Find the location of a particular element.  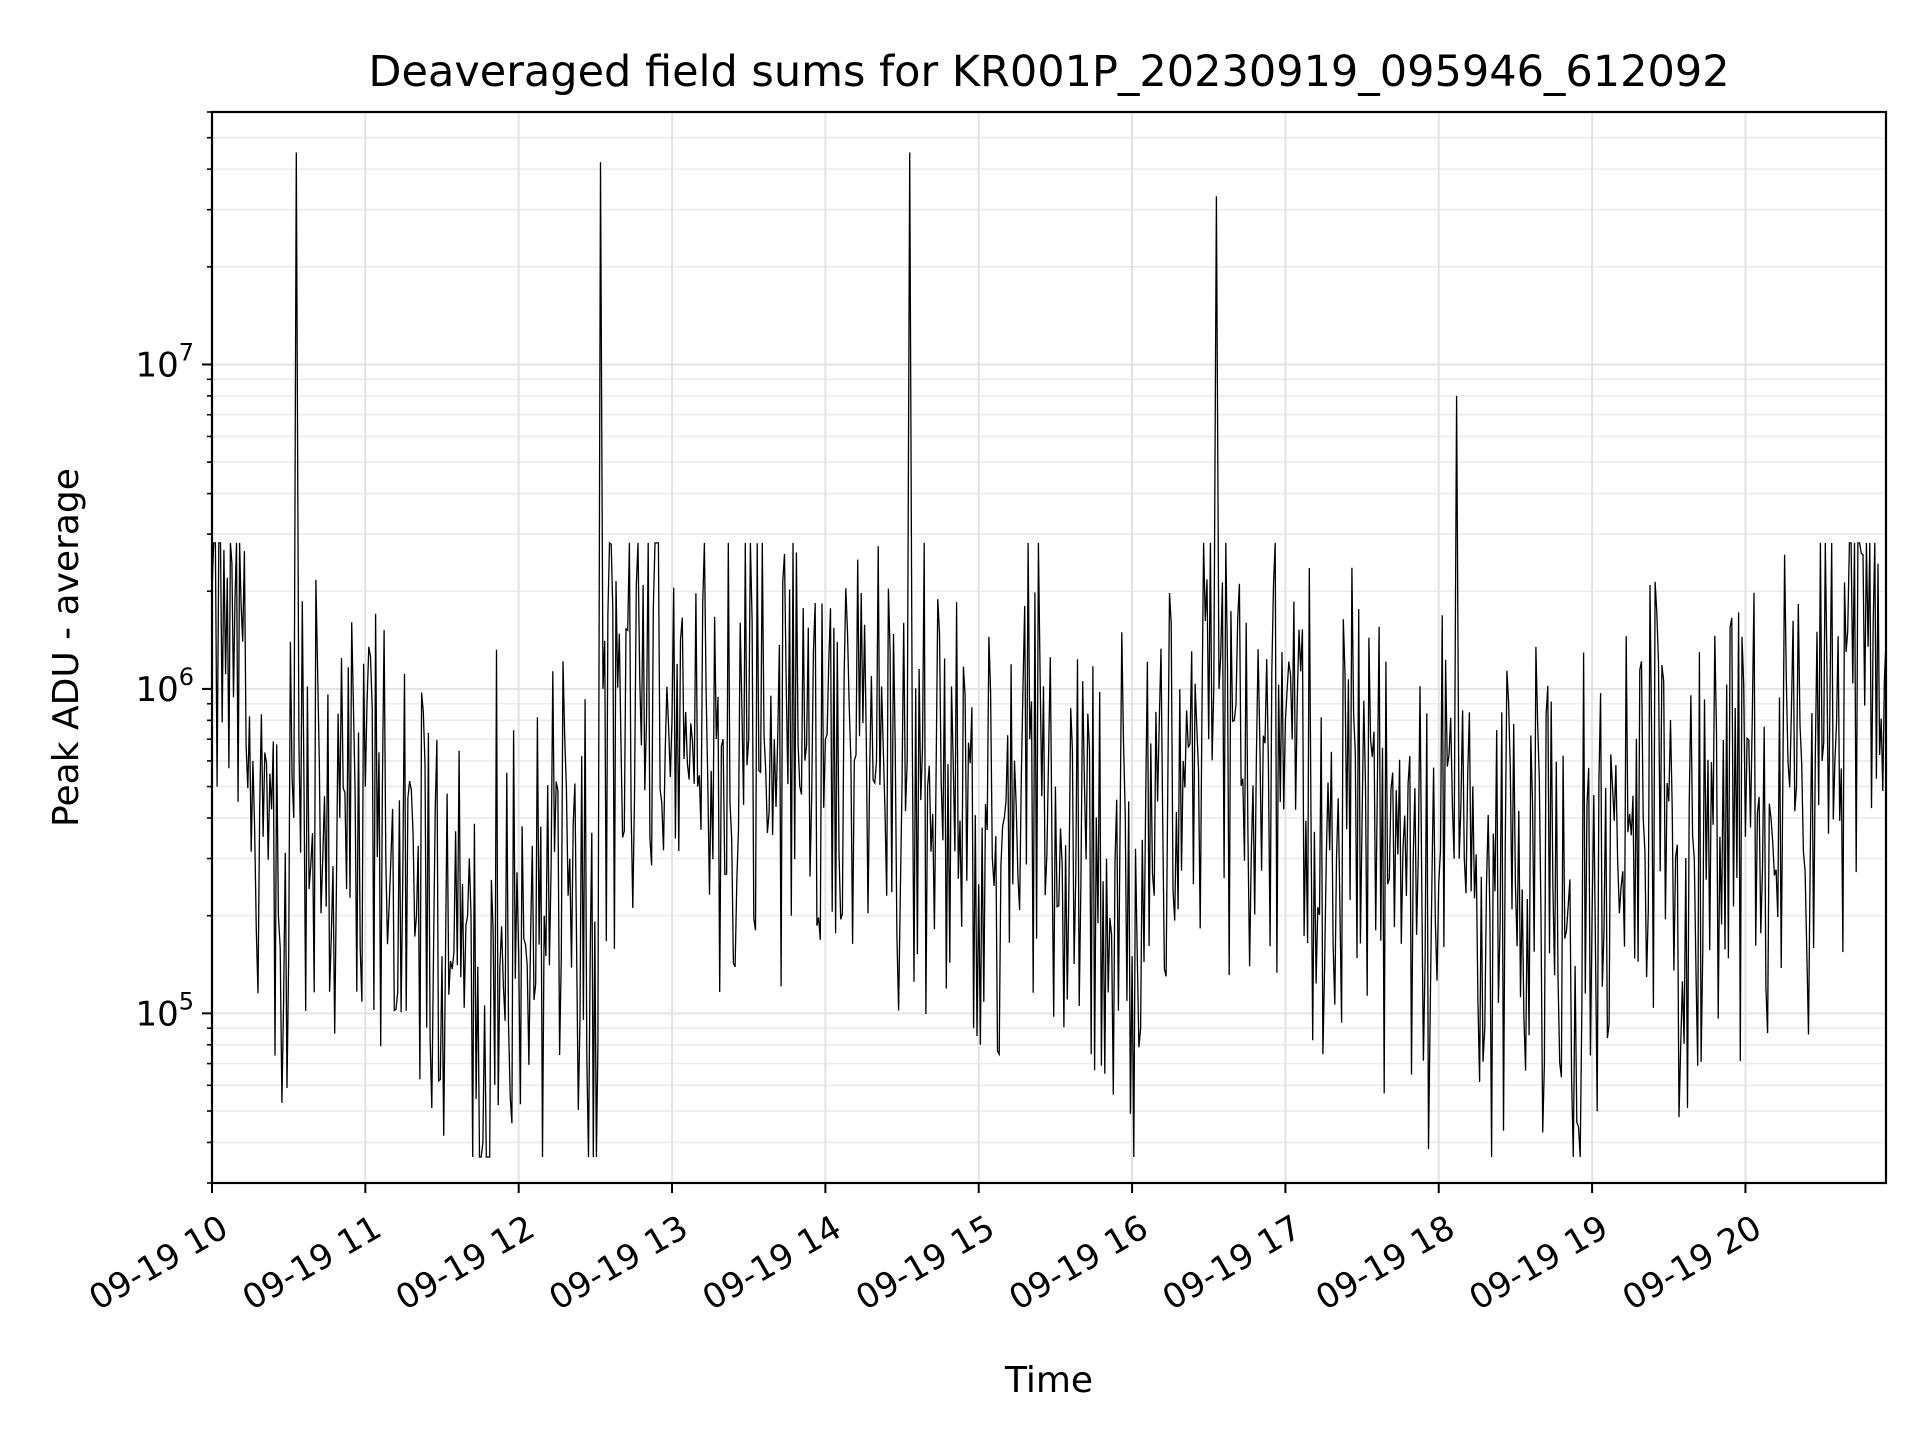

y-tick-label: 10⁷ is located at coordinates (164, 361).